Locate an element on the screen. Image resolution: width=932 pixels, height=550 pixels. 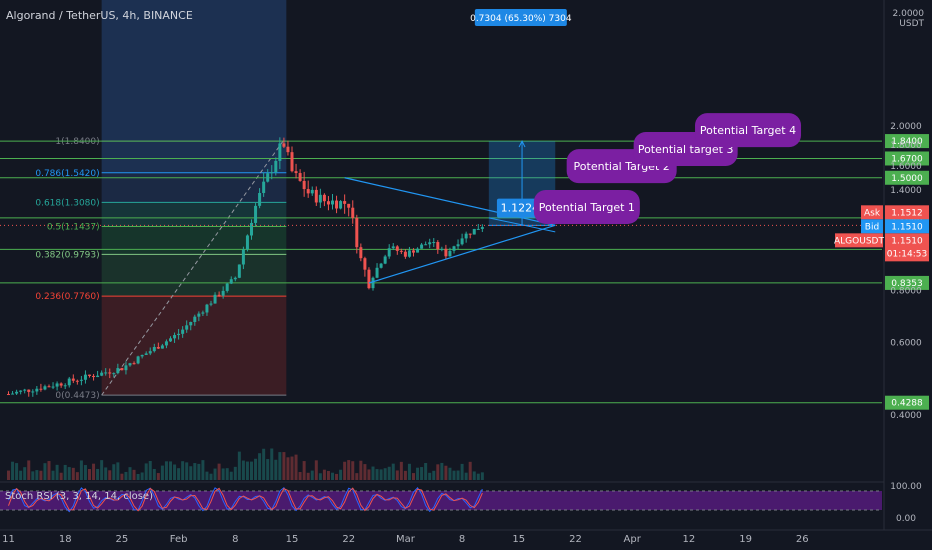
price-tick-label: 0.8000 is located at coordinates (906, 292).